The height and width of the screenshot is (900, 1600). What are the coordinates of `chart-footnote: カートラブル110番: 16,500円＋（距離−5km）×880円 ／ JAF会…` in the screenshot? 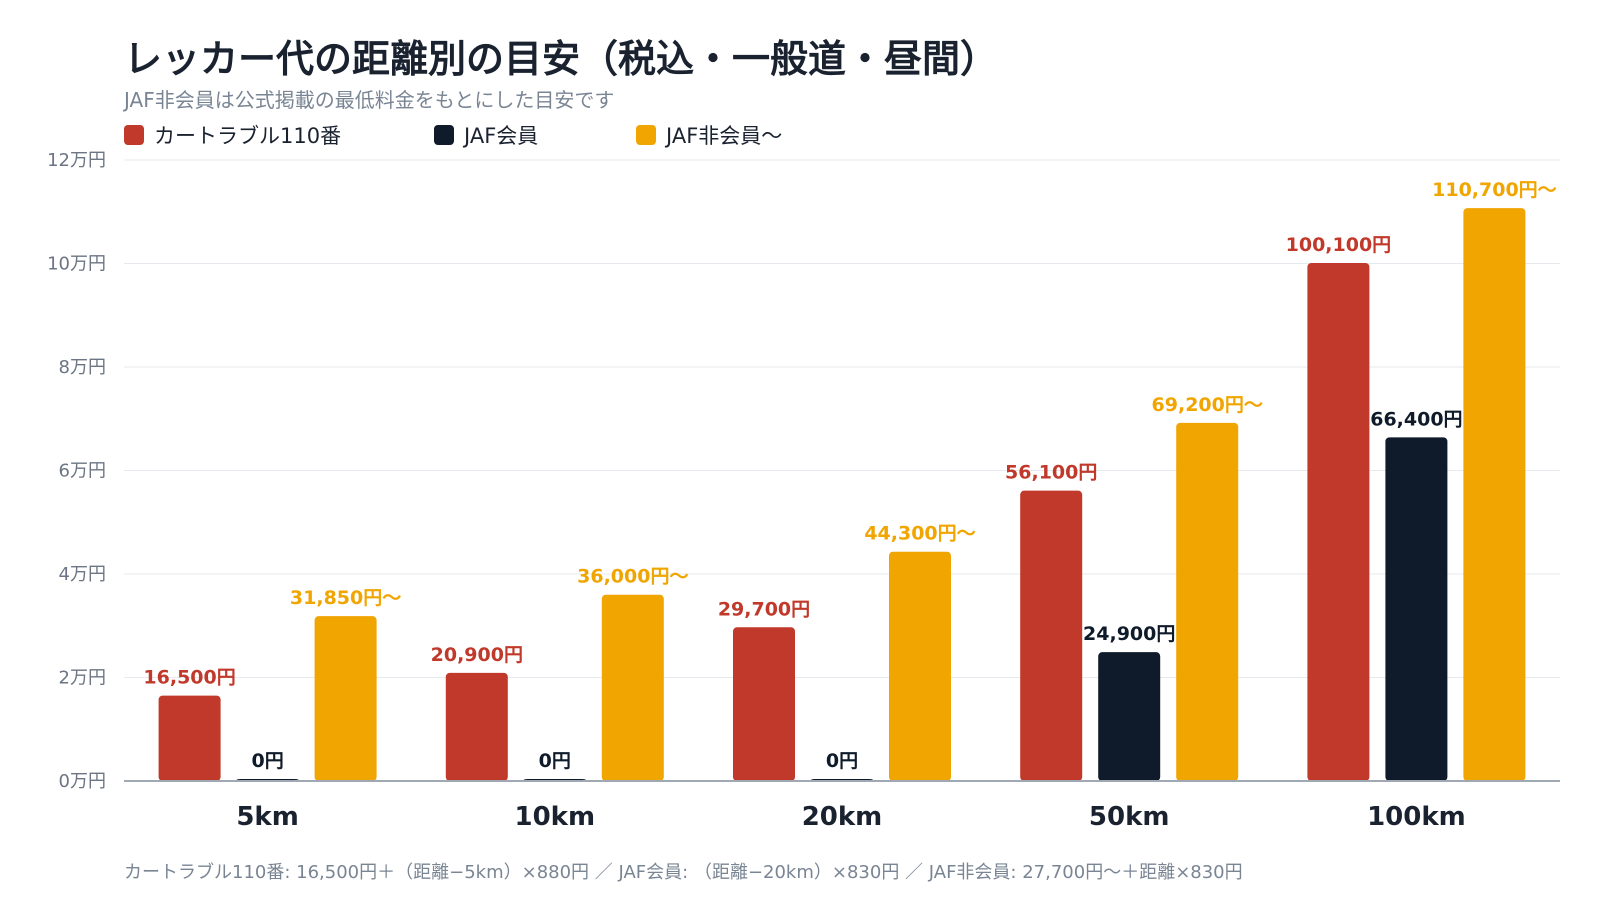 It's located at (683, 872).